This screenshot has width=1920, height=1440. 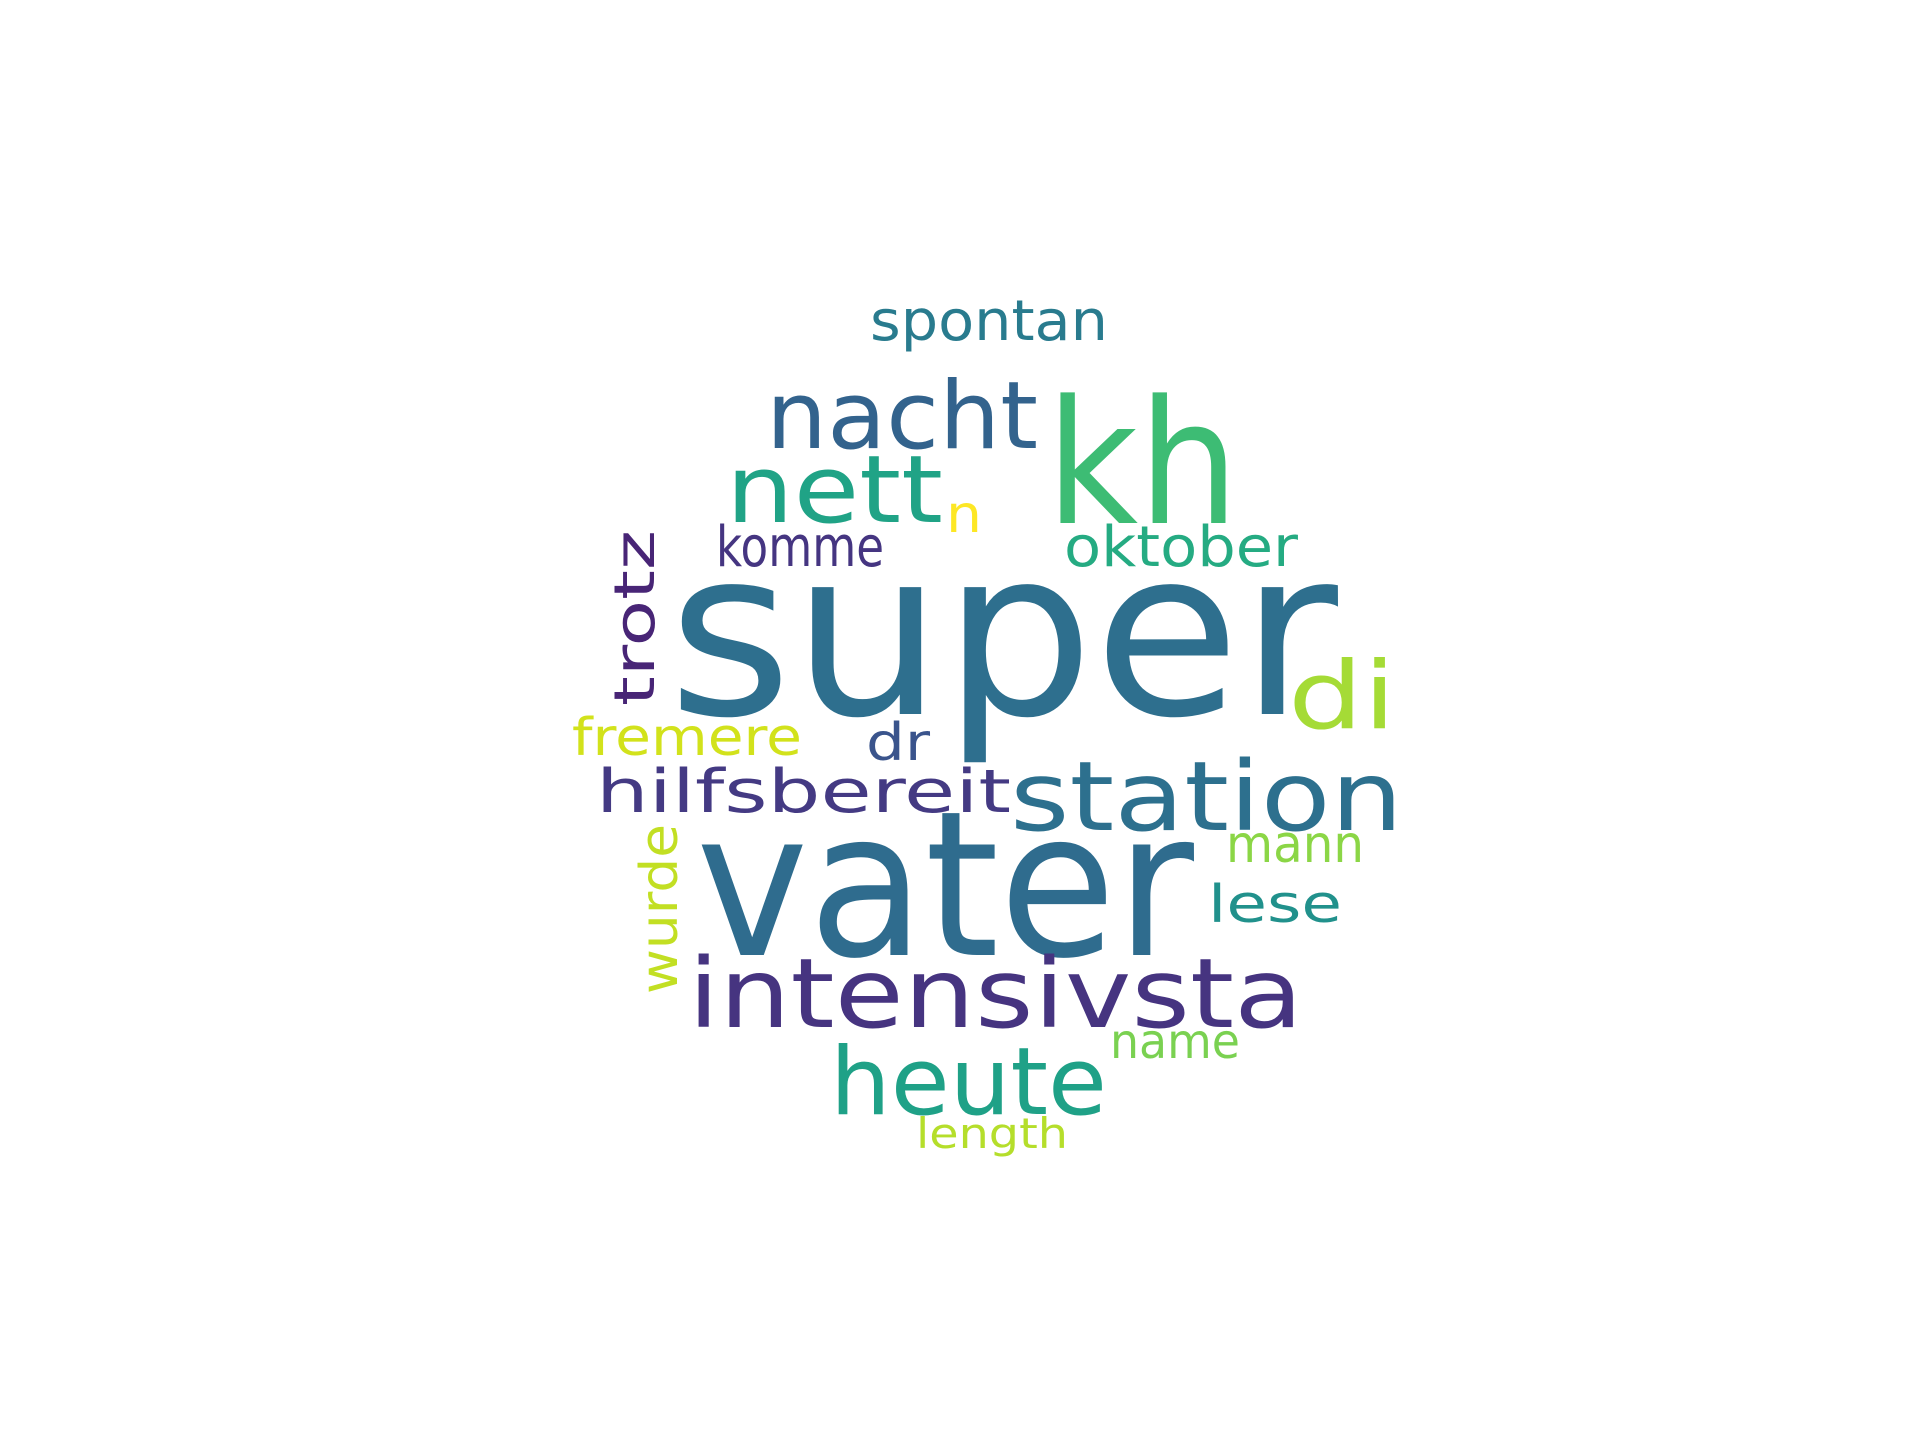 What do you see at coordinates (902, 416) in the screenshot?
I see `word-nacht: nacht` at bounding box center [902, 416].